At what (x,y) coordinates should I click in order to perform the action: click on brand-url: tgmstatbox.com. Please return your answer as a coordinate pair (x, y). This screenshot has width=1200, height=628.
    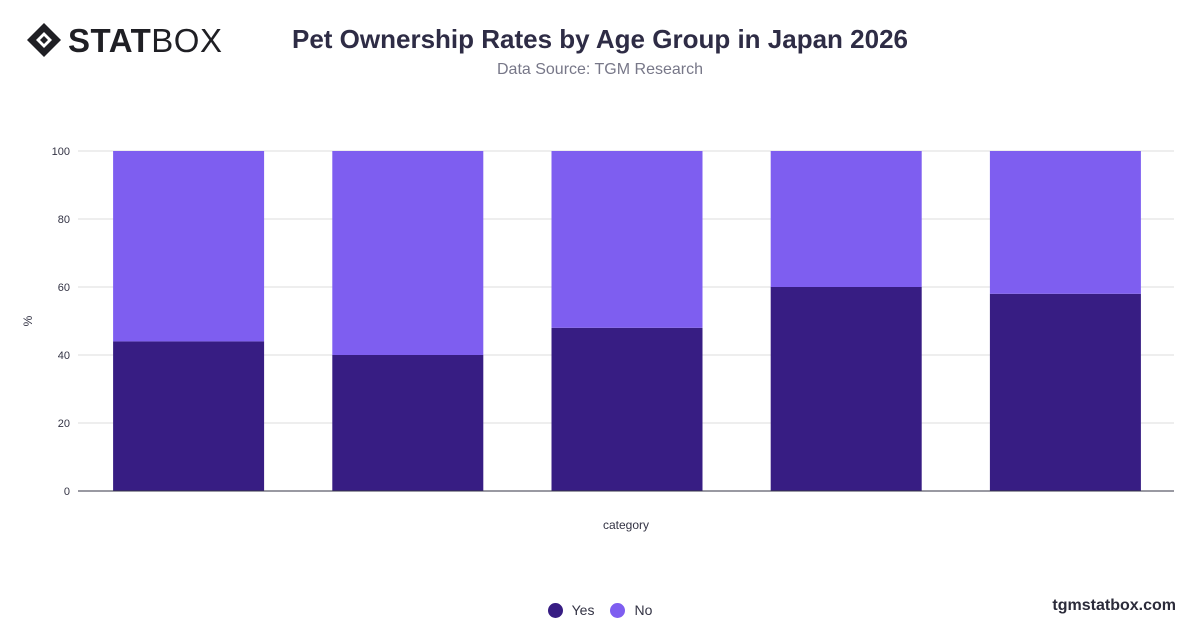
    Looking at the image, I should click on (1114, 605).